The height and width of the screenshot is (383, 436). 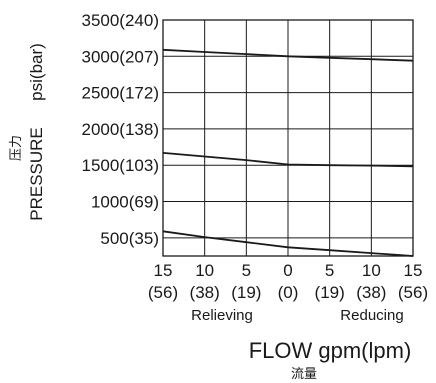 I want to click on y-axis-unit: psi(bar), so click(x=36, y=72).